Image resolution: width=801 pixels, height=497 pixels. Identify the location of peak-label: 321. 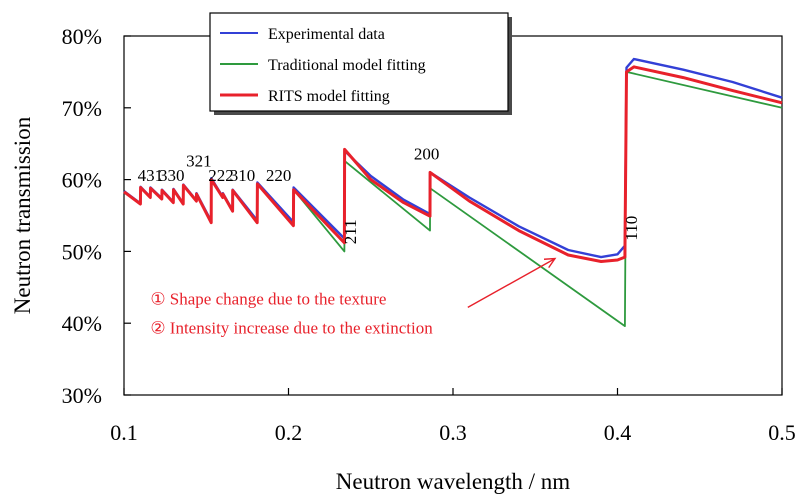
(199, 161).